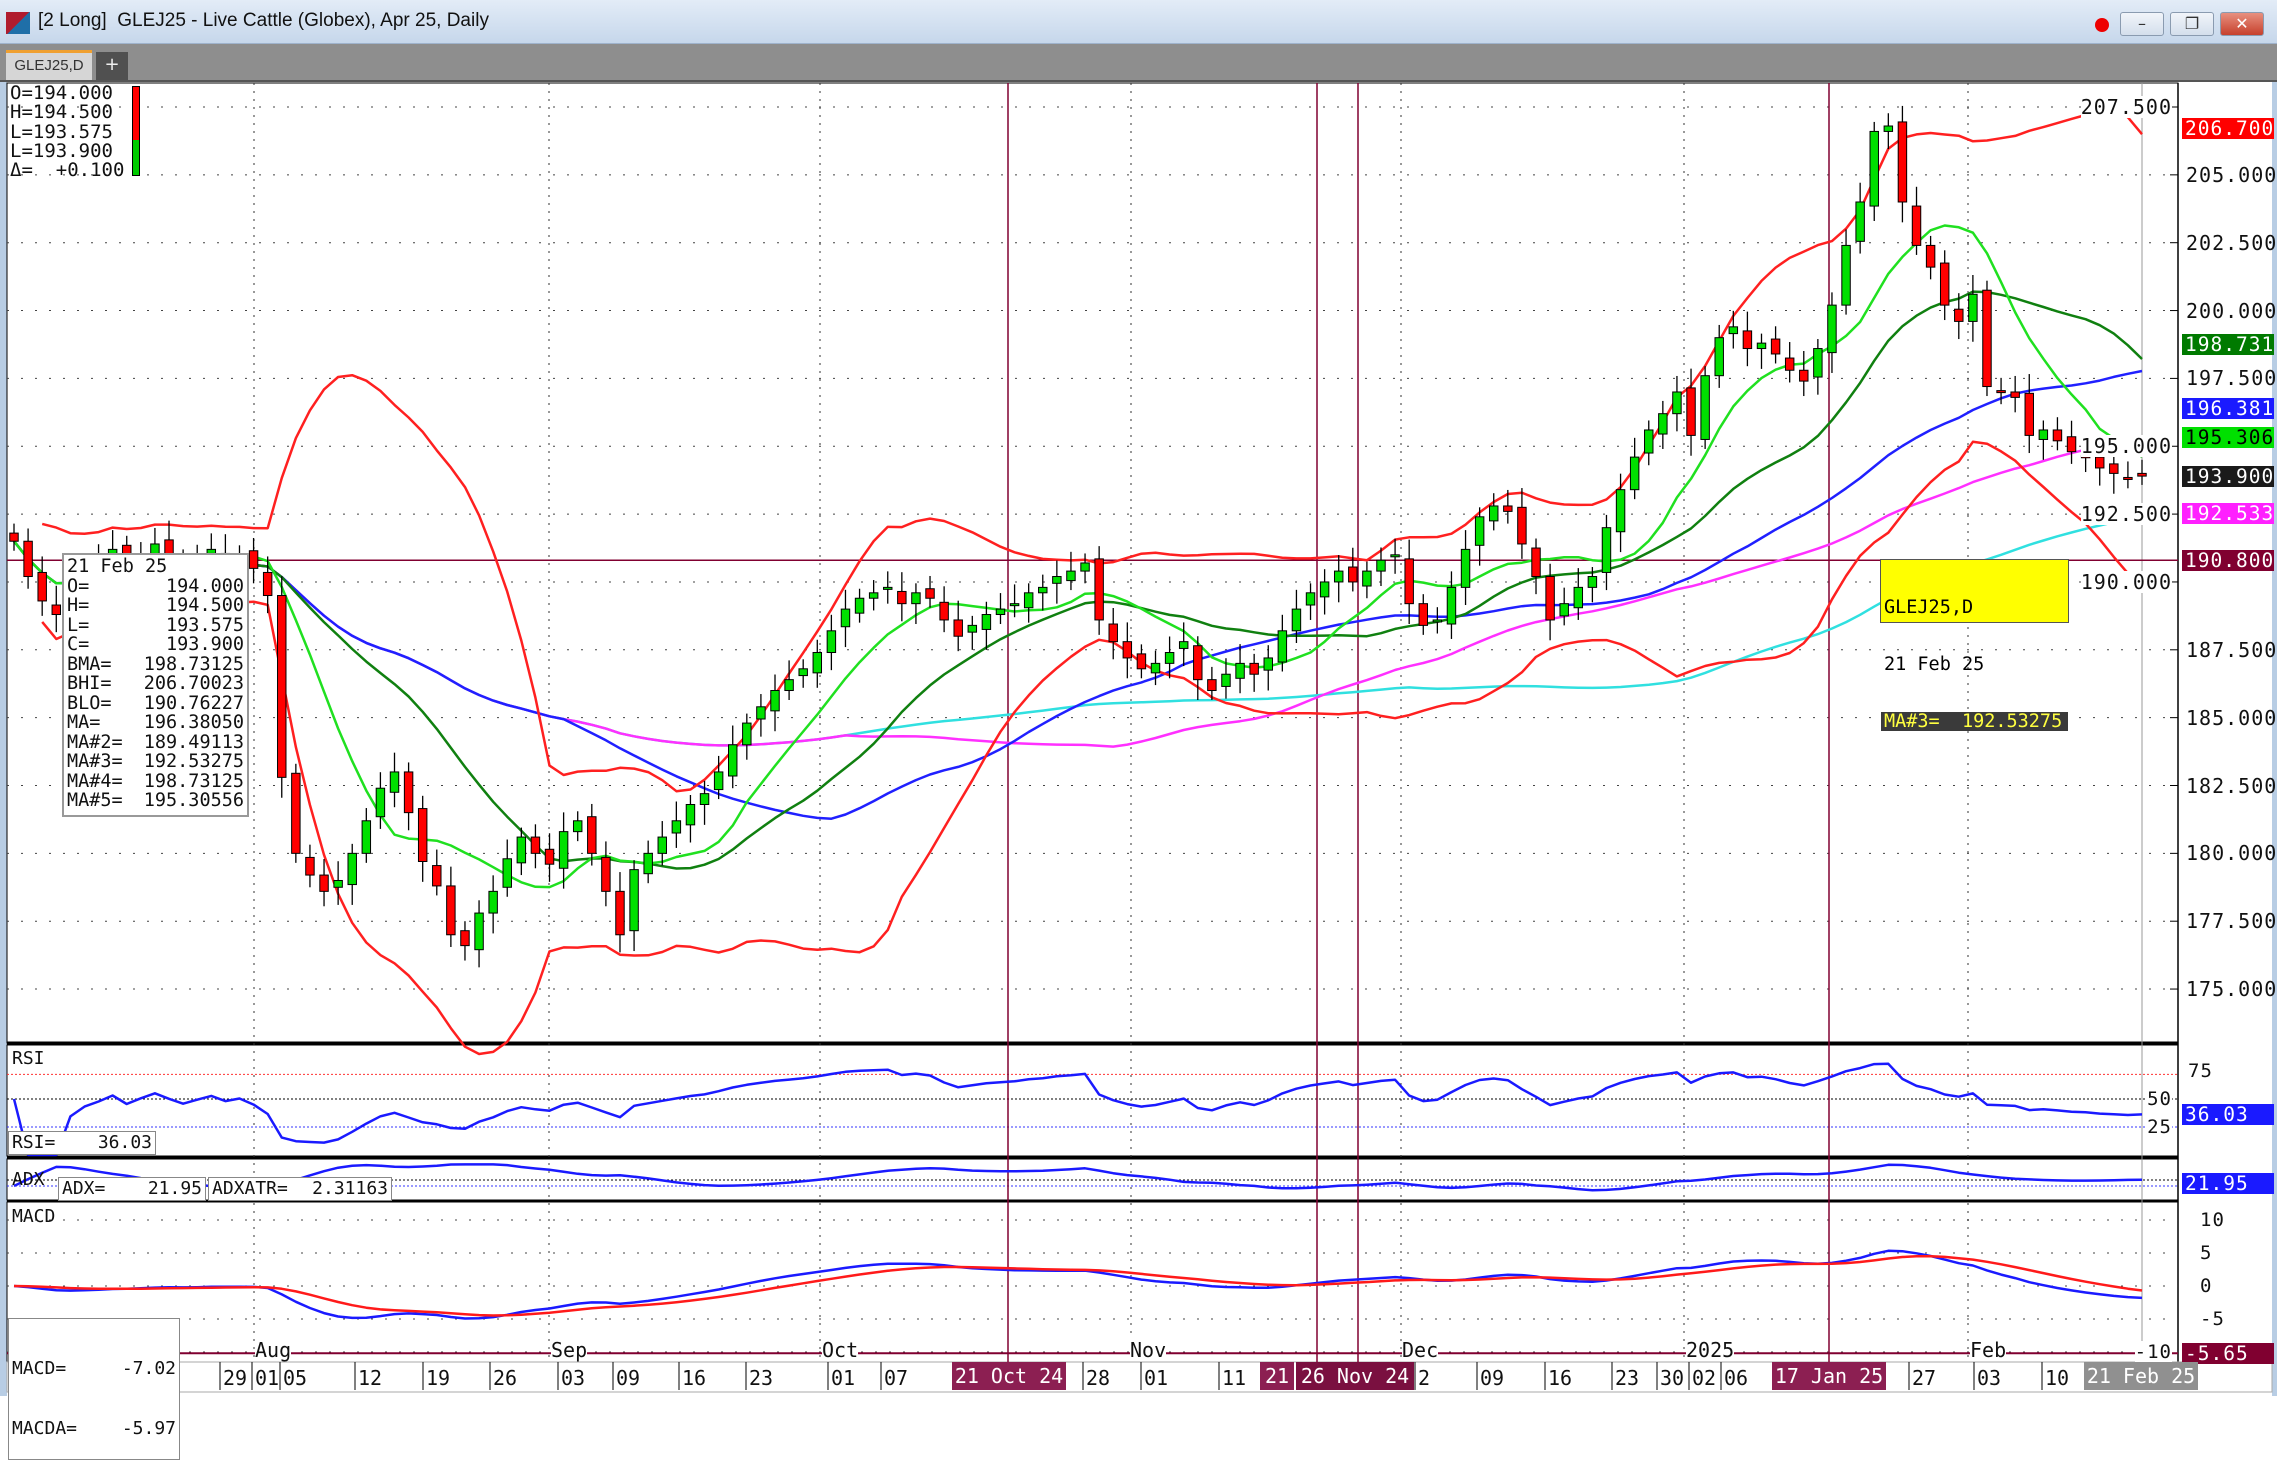 This screenshot has width=2277, height=1460. Describe the element at coordinates (2228, 1354) in the screenshot. I see `macd-value-marker: -5.65` at that location.